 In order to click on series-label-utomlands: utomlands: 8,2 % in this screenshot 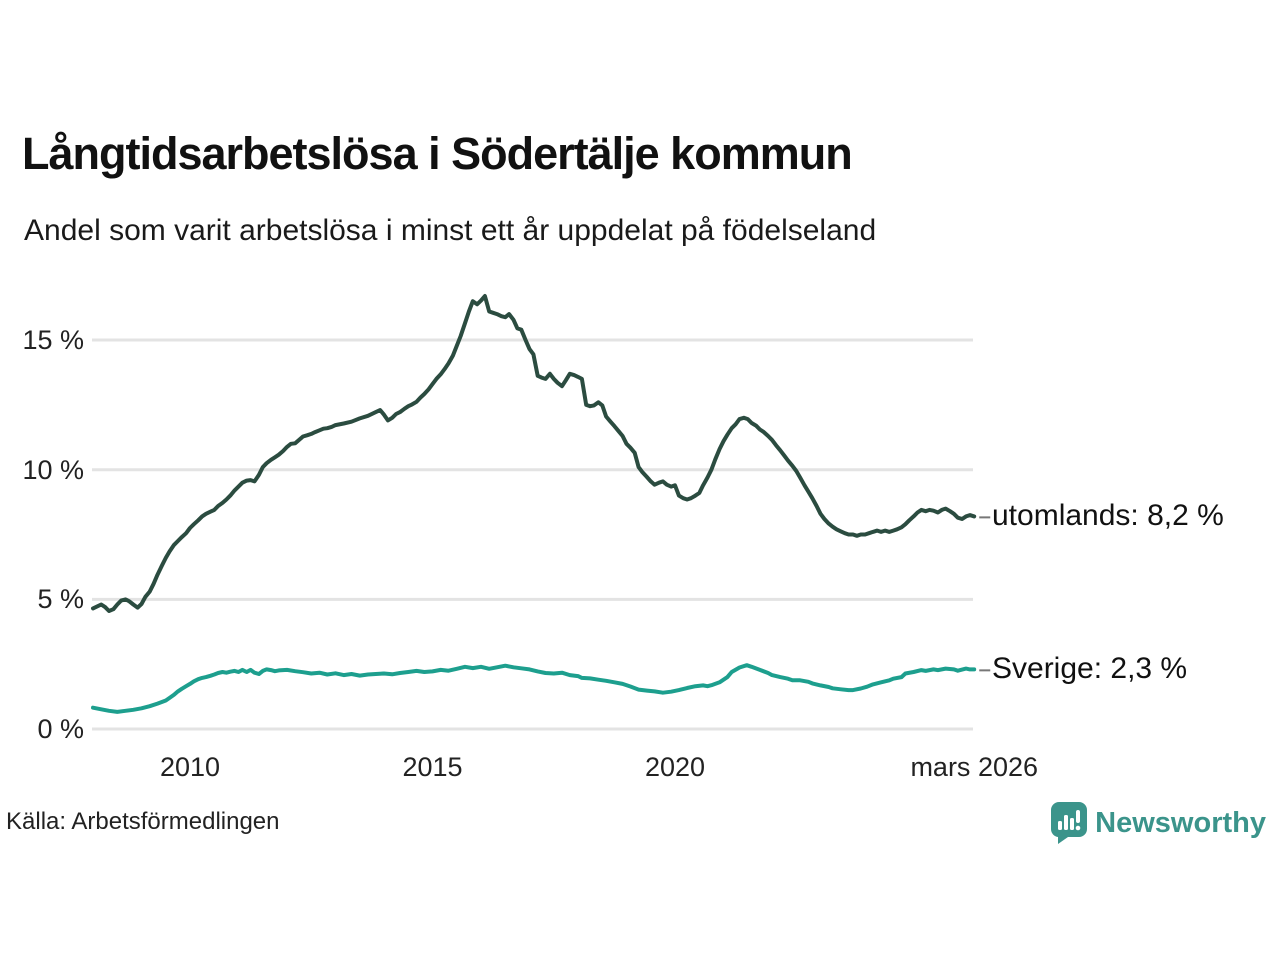, I will do `click(1108, 516)`.